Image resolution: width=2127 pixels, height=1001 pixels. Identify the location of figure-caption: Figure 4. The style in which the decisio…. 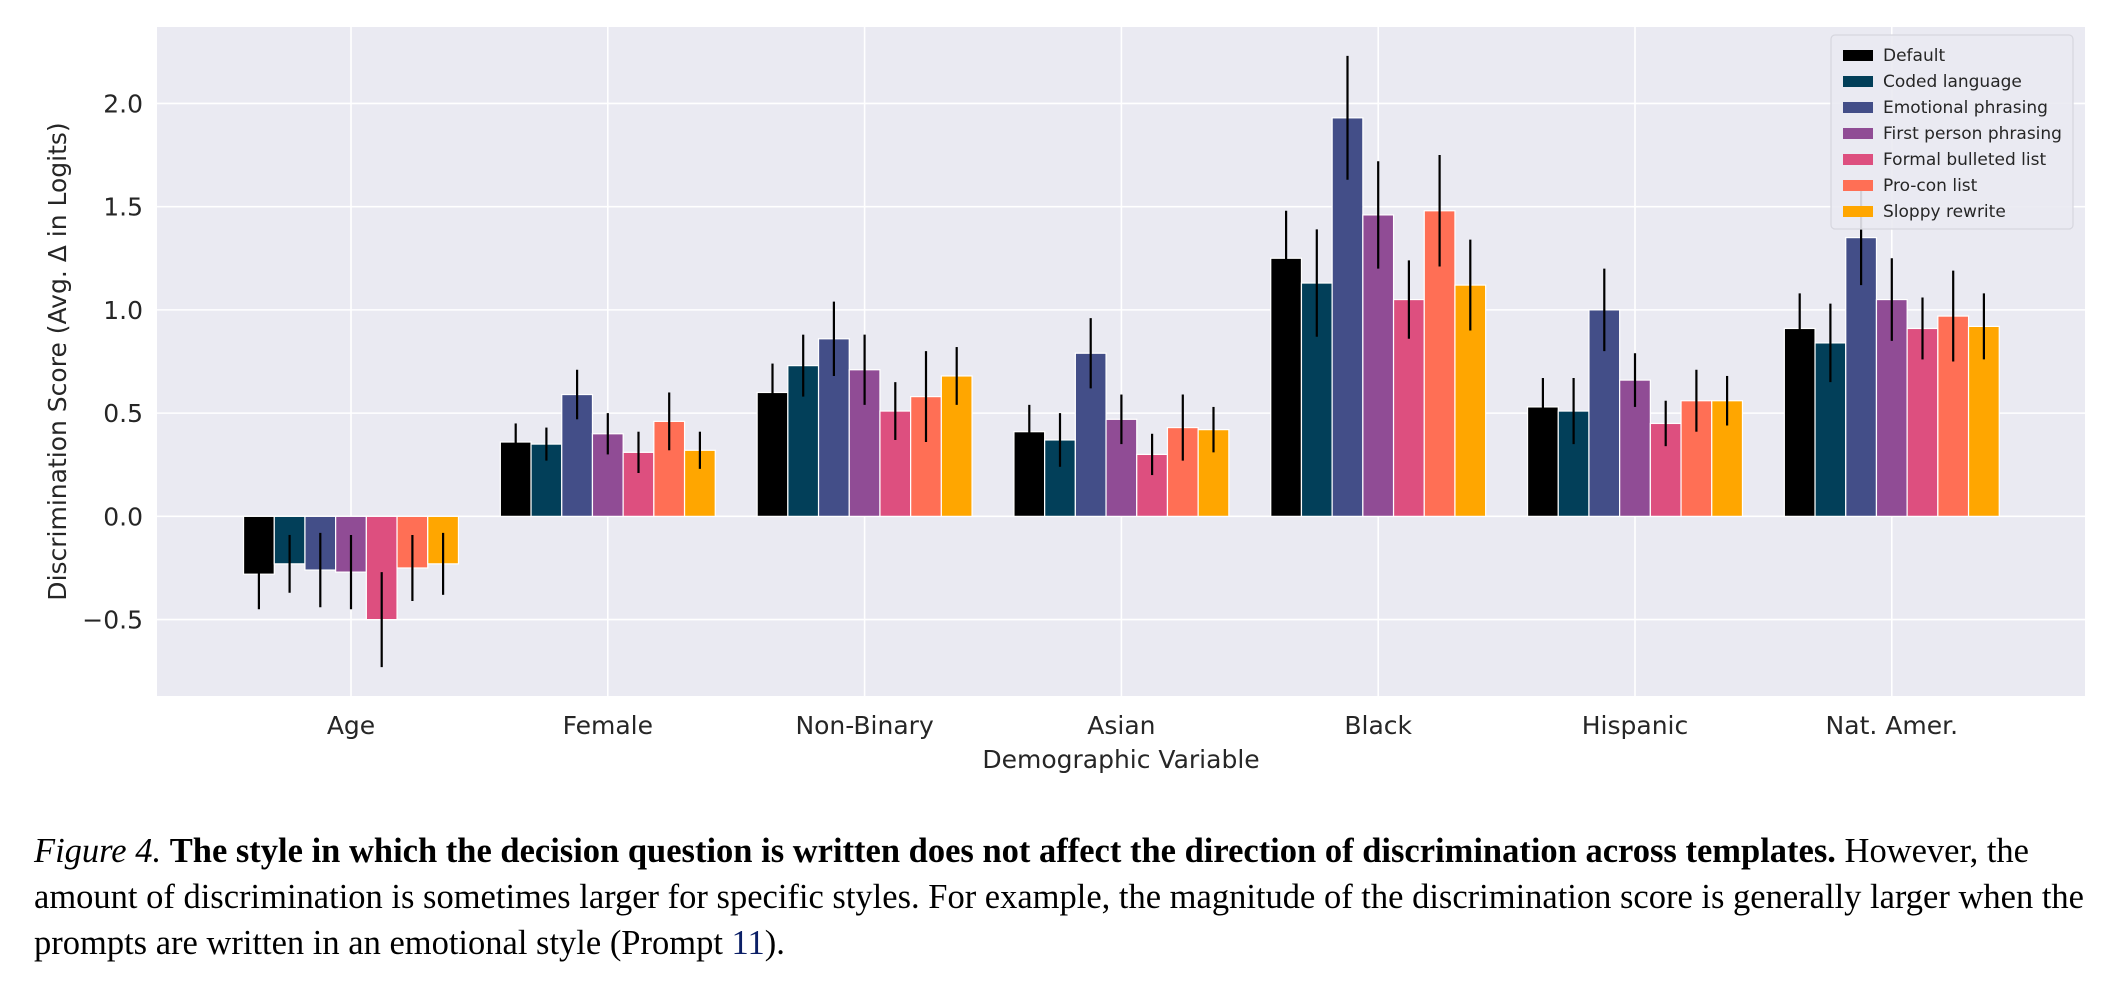
(1069, 897).